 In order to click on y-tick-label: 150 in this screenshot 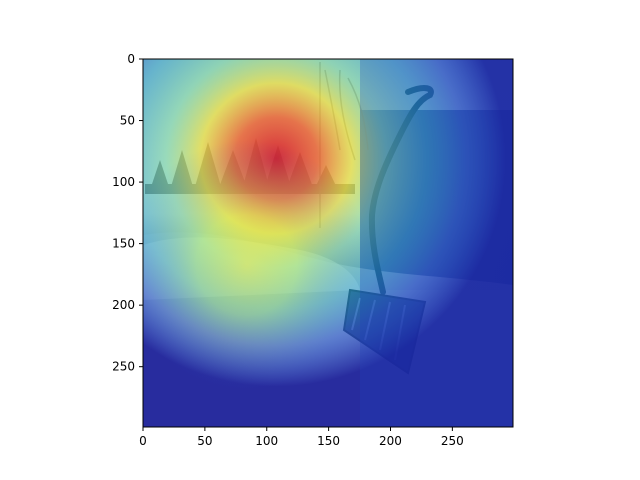, I will do `click(123, 244)`.